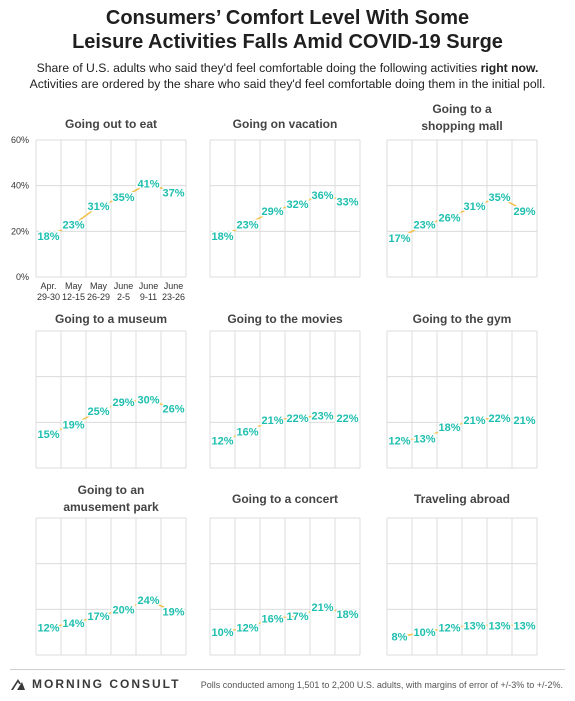  I want to click on panel-title: Going to a museum, so click(111, 319).